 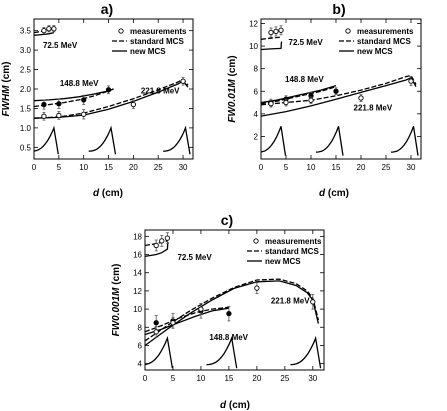 I want to click on y-axis-label-main: FW0.001M, so click(x=116, y=312).